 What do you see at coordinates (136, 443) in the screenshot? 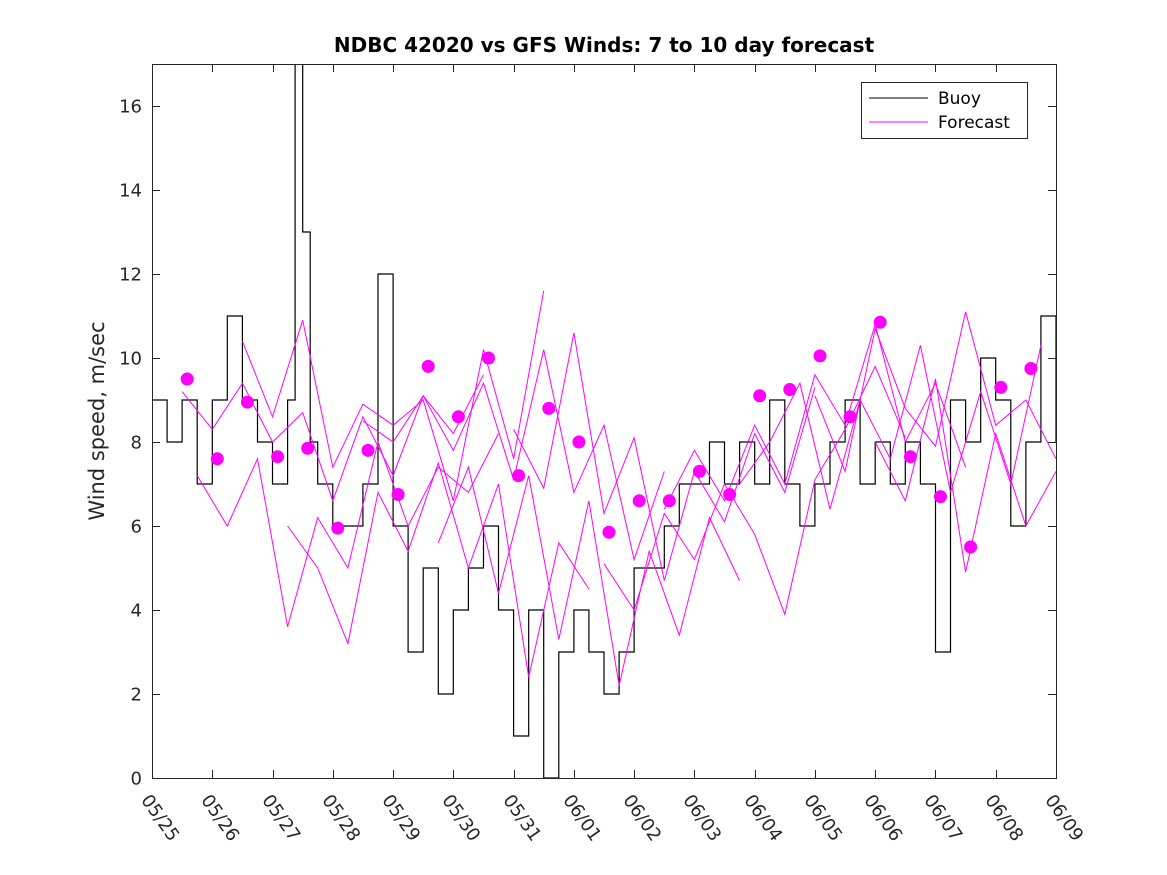
I see `y-tick-label: 8` at bounding box center [136, 443].